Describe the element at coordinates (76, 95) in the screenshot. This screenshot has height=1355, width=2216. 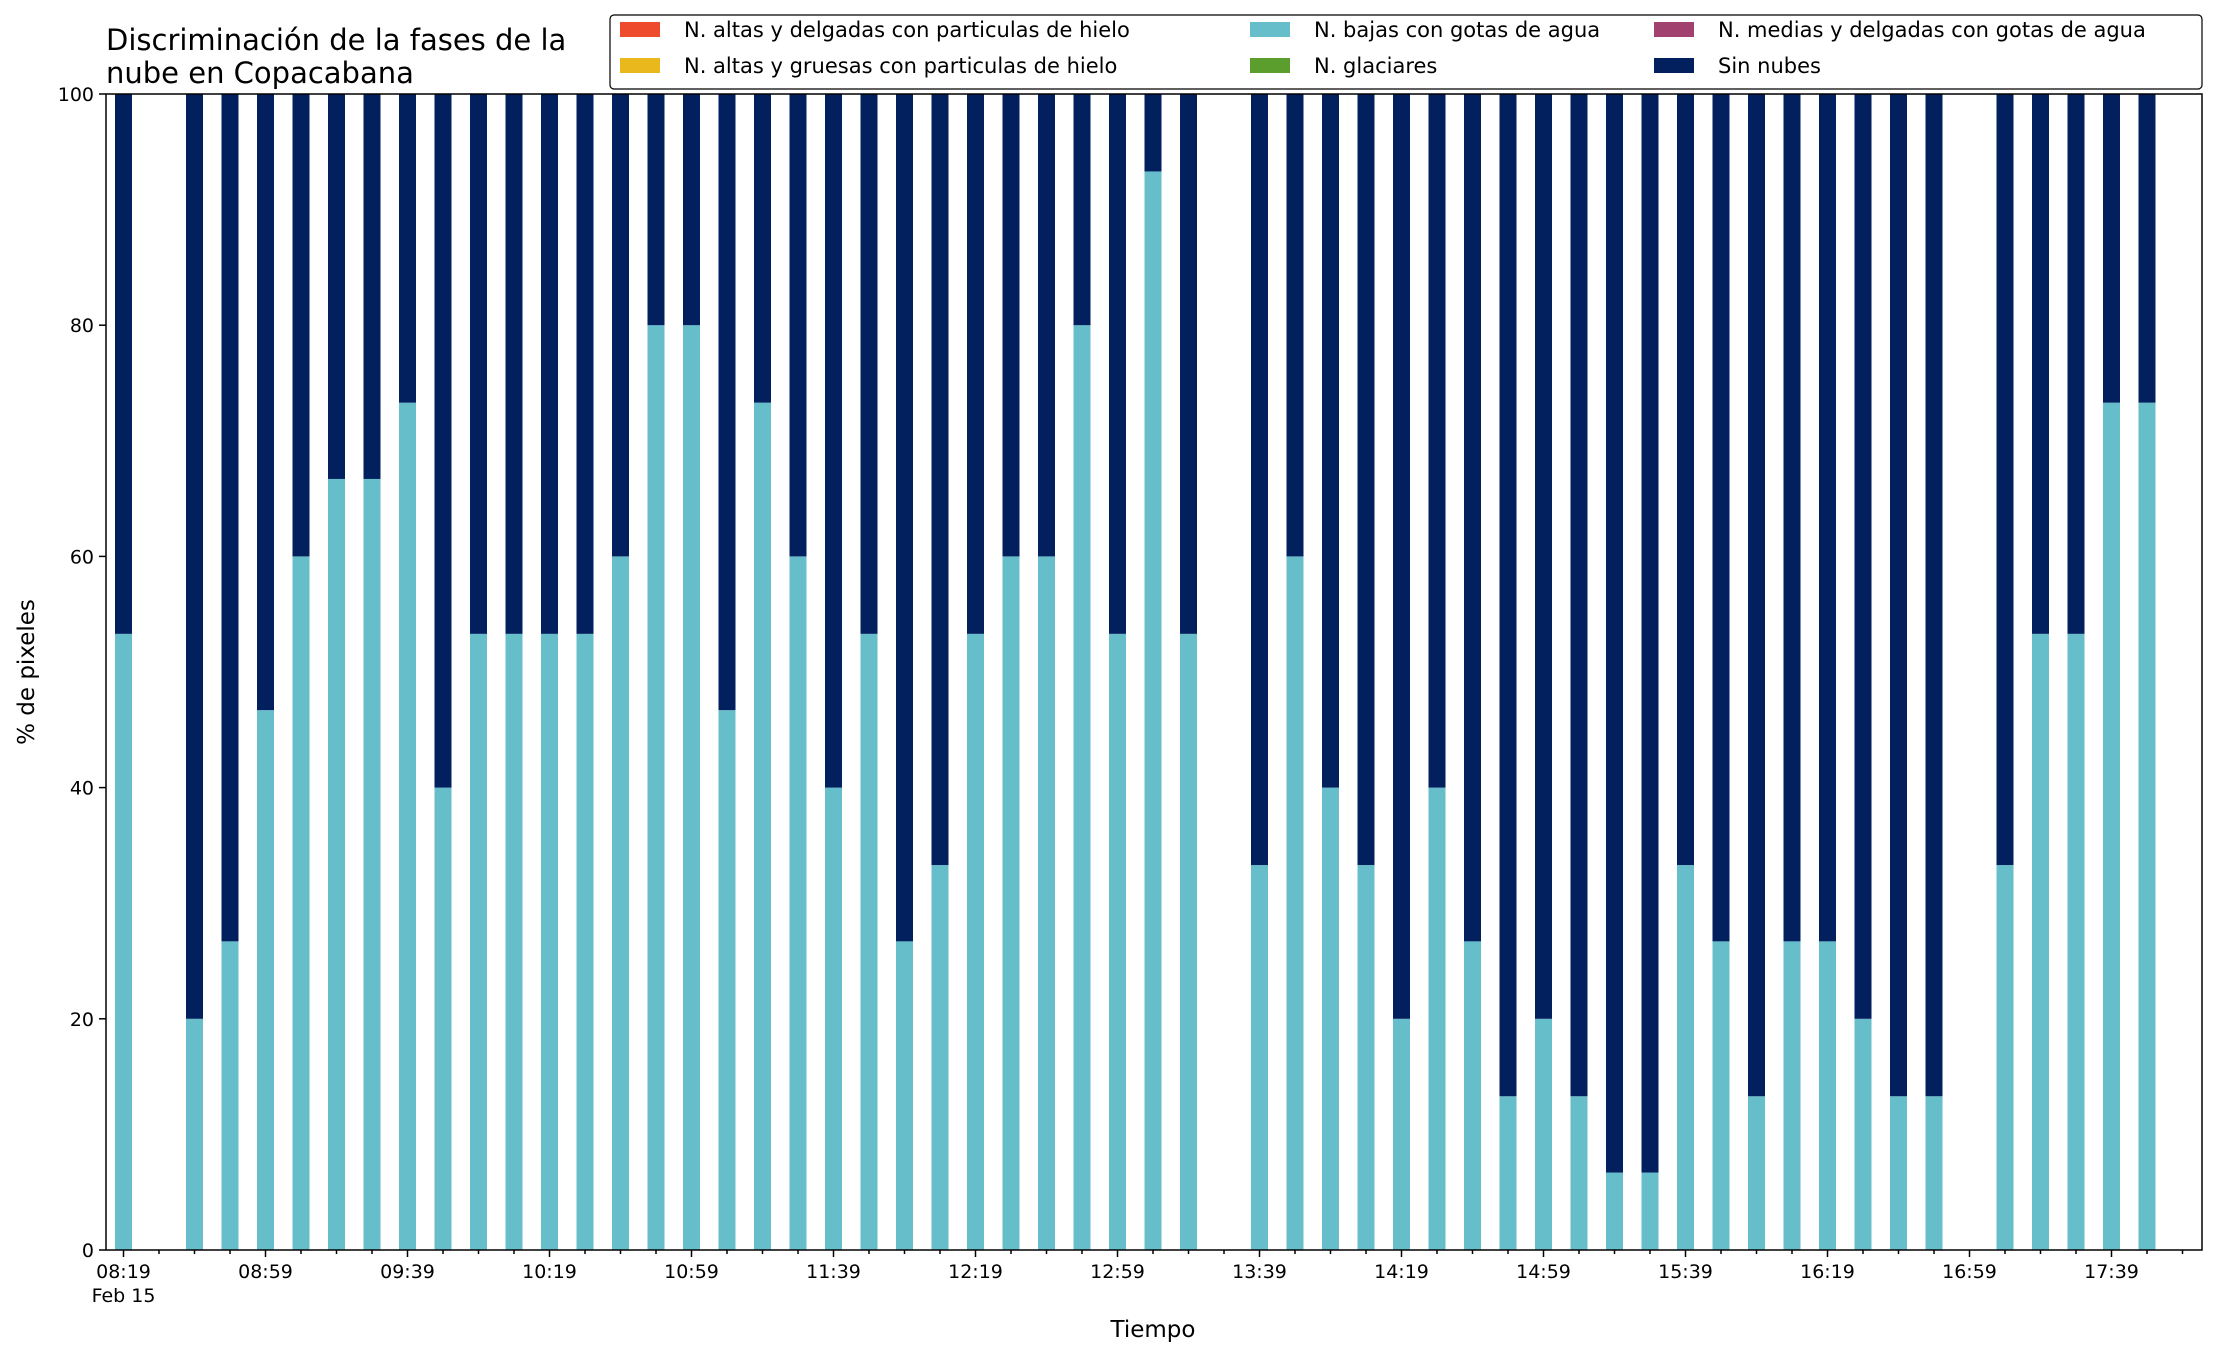
I see `y-tick-label-5: 100` at that location.